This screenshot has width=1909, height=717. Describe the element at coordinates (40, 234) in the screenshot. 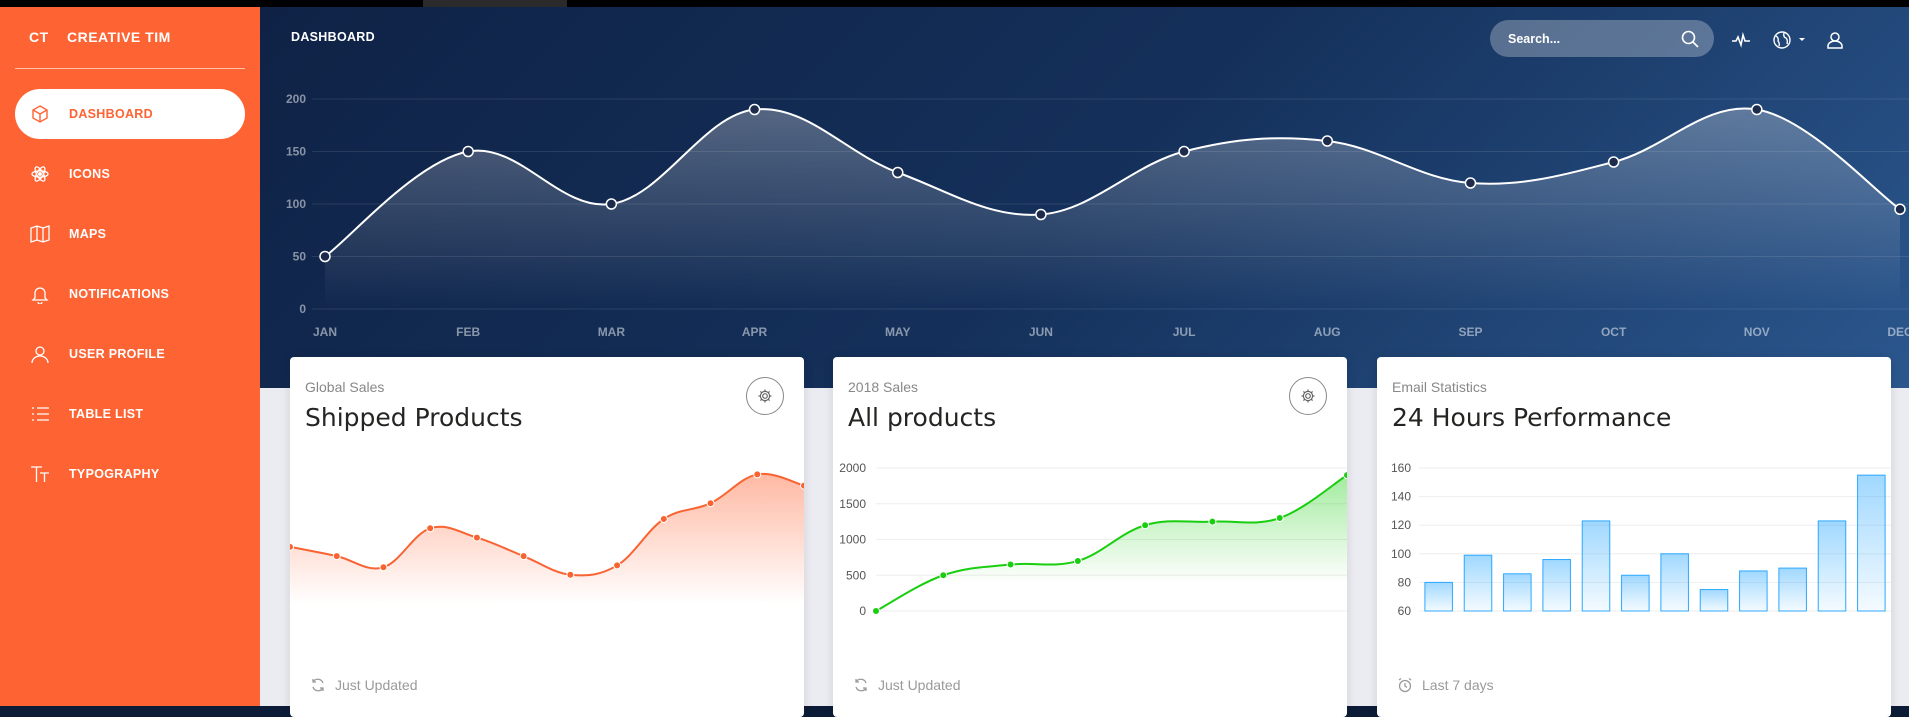

I see `map-icon` at that location.